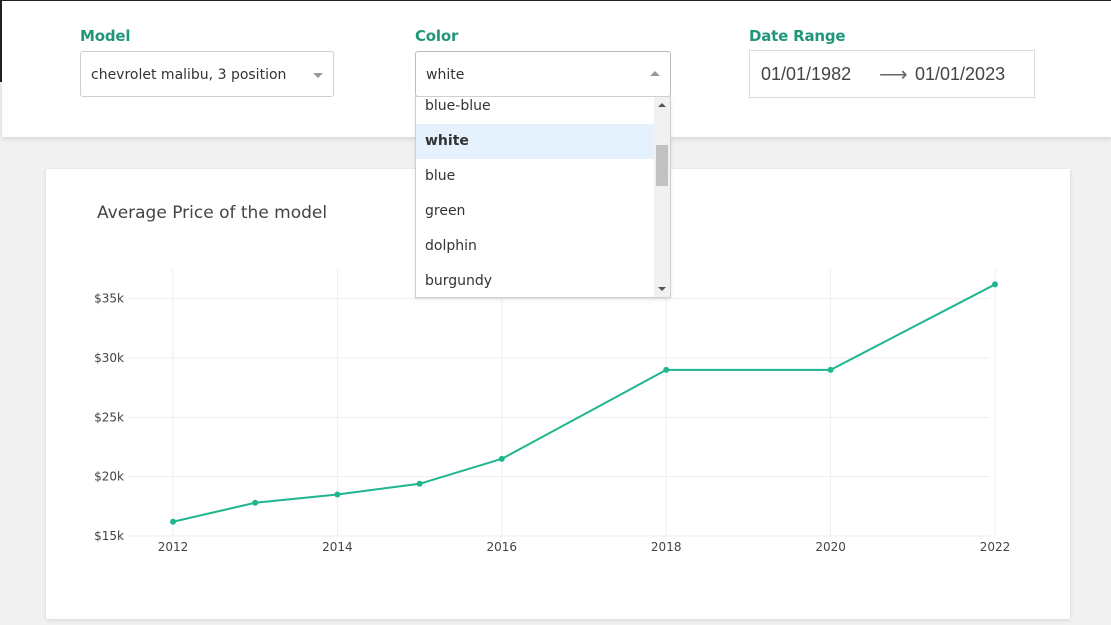  Describe the element at coordinates (797, 36) in the screenshot. I see `date-range-label: Date Range` at that location.